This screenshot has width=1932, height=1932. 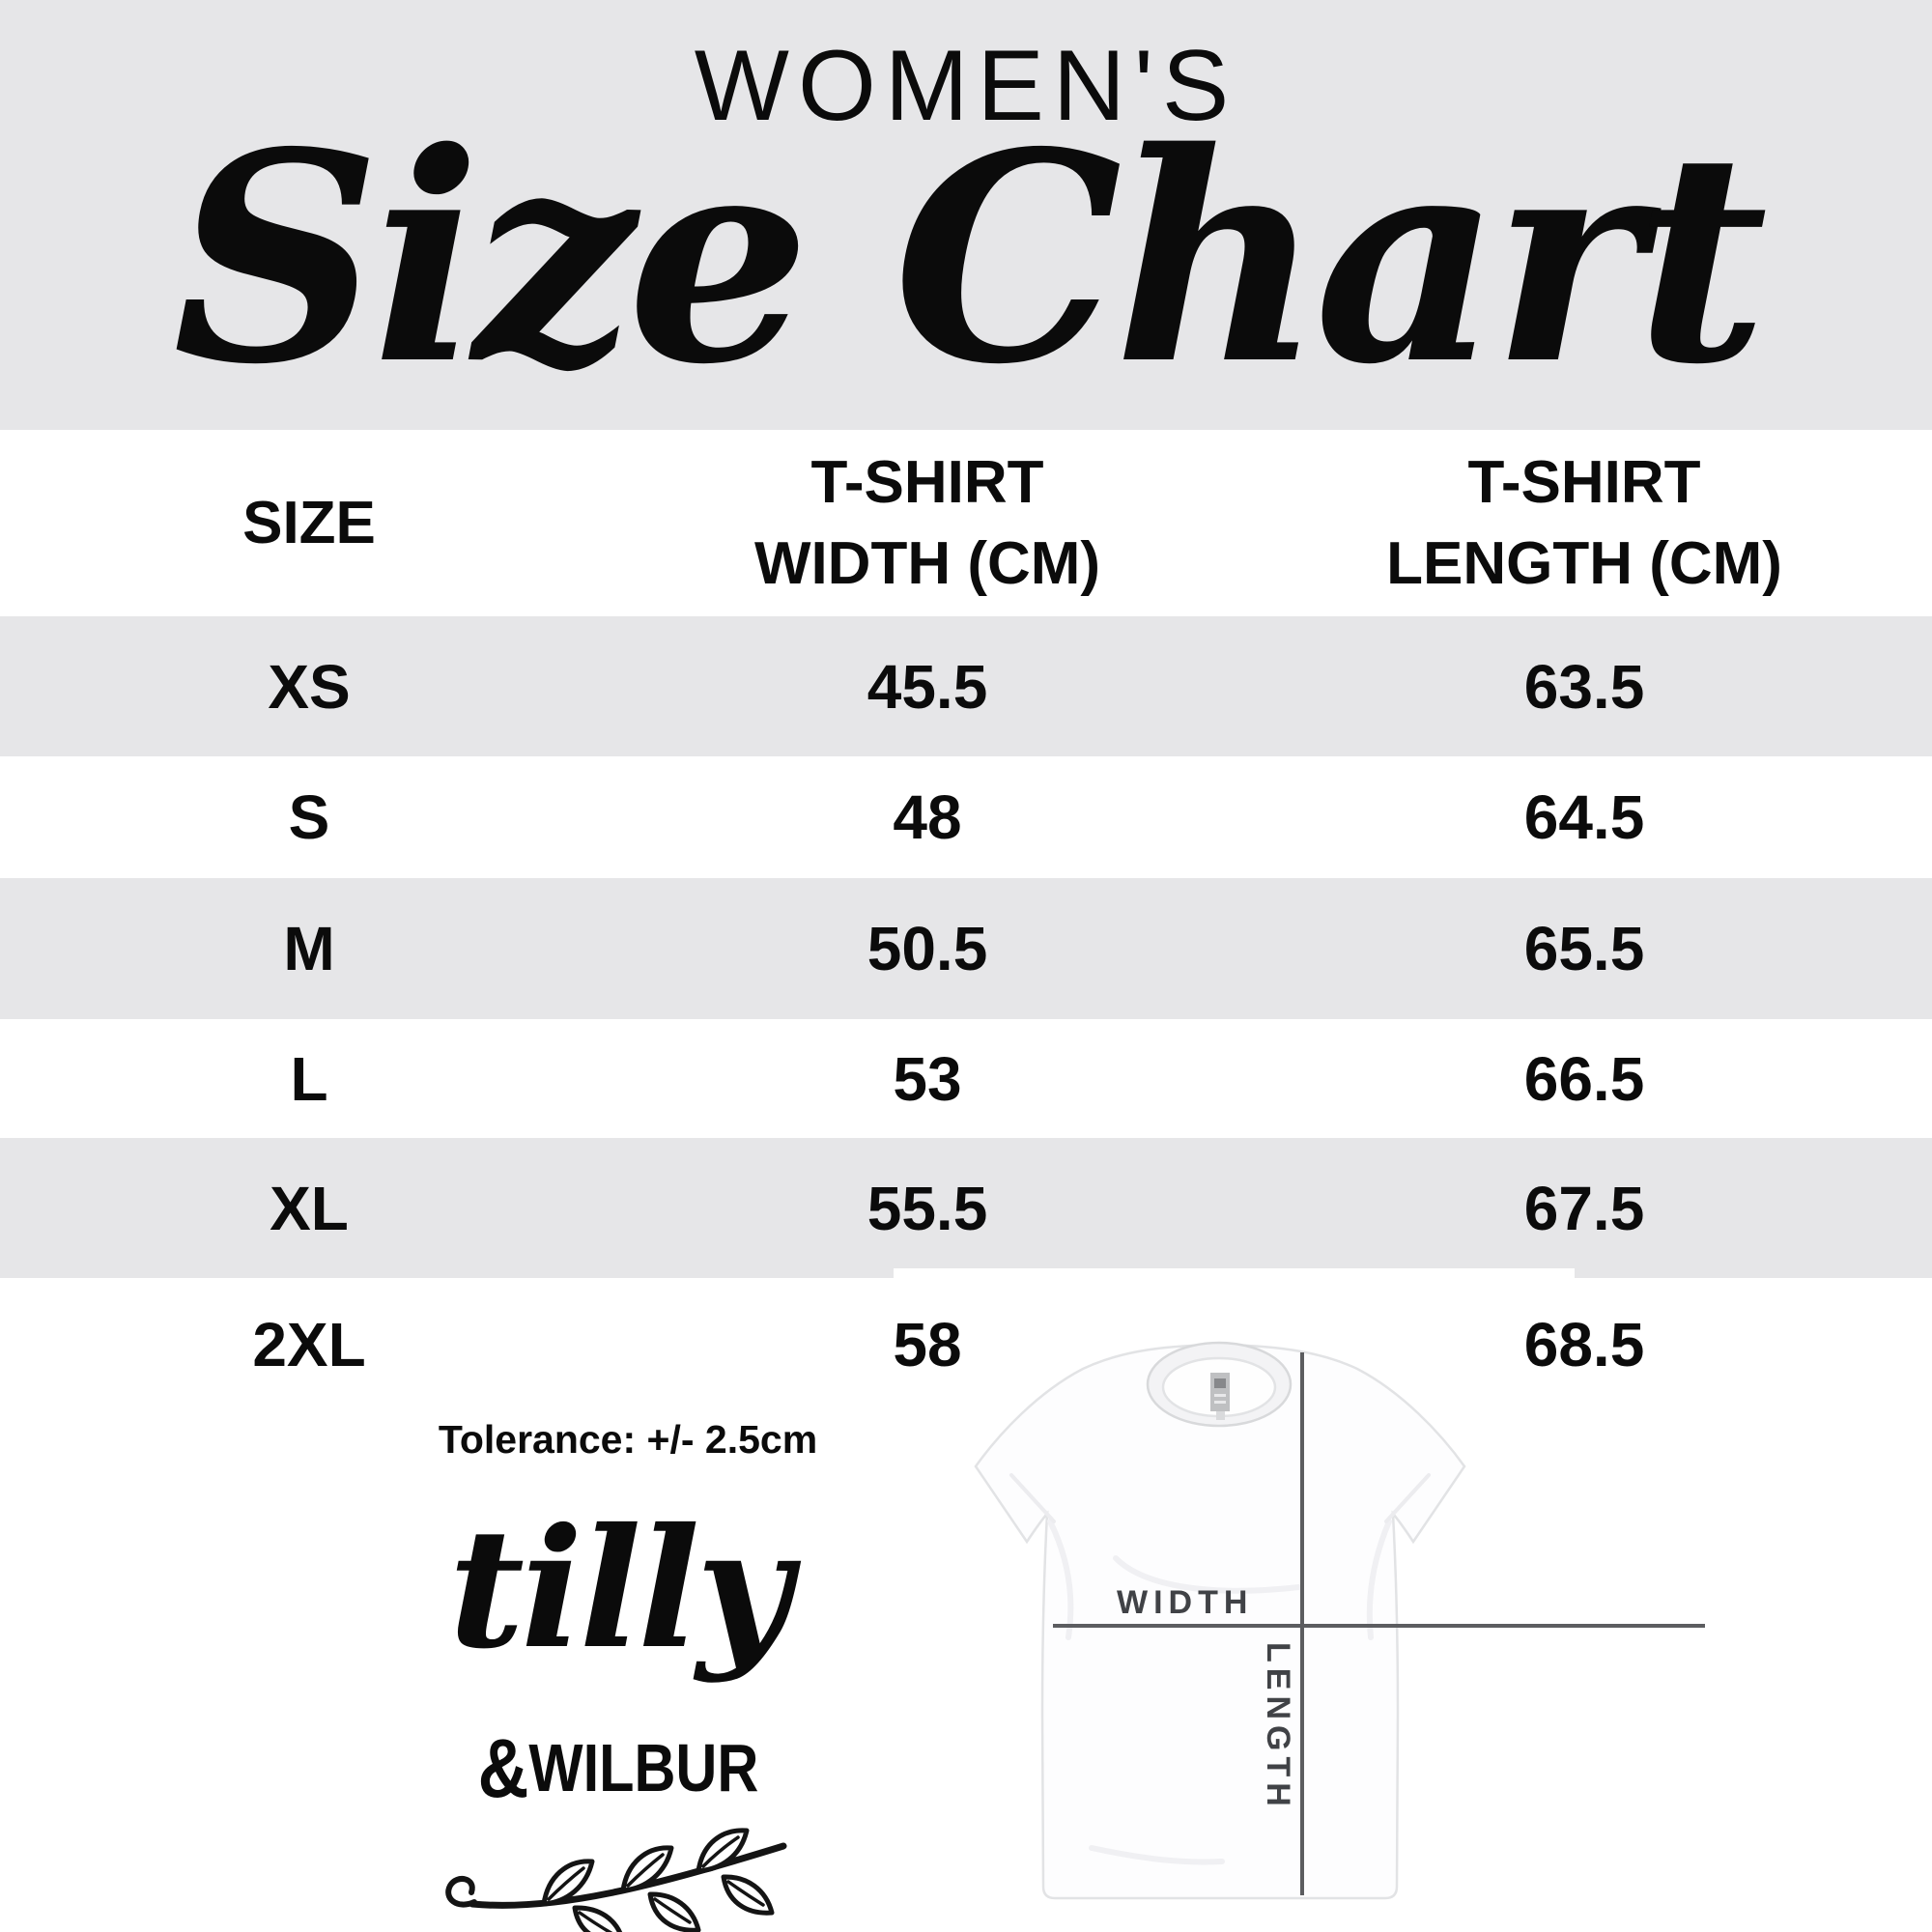 What do you see at coordinates (1584, 1344) in the screenshot?
I see `length-cell: 68.5` at bounding box center [1584, 1344].